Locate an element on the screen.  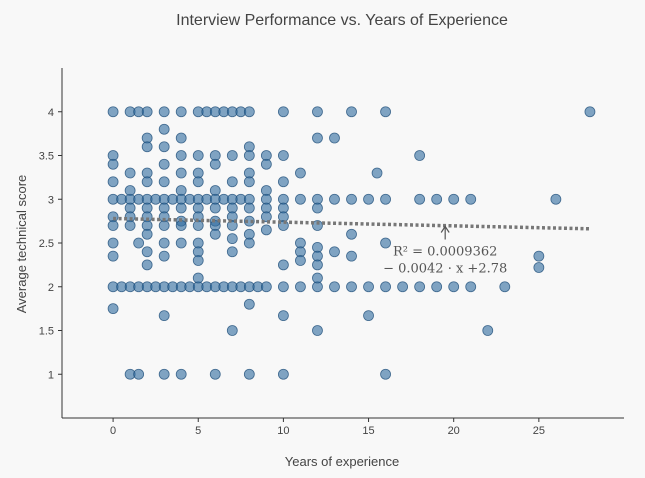
x-tick-label: 10 is located at coordinates (283, 431).